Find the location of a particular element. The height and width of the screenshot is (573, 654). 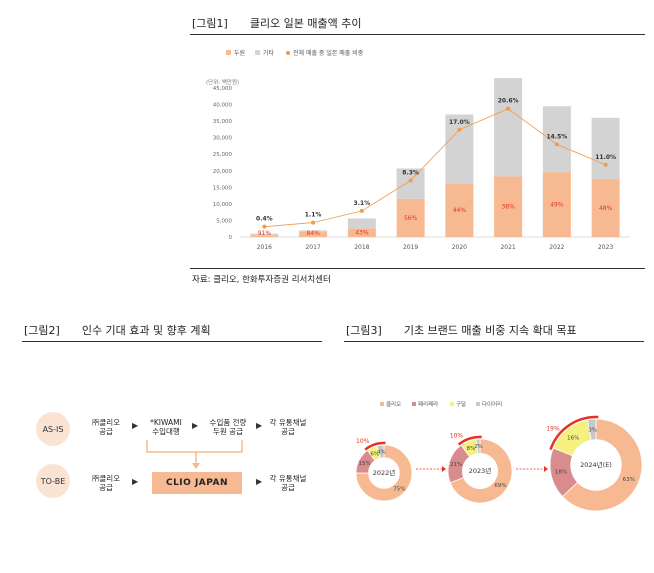

donut-slice-label: 16% is located at coordinates (573, 439).